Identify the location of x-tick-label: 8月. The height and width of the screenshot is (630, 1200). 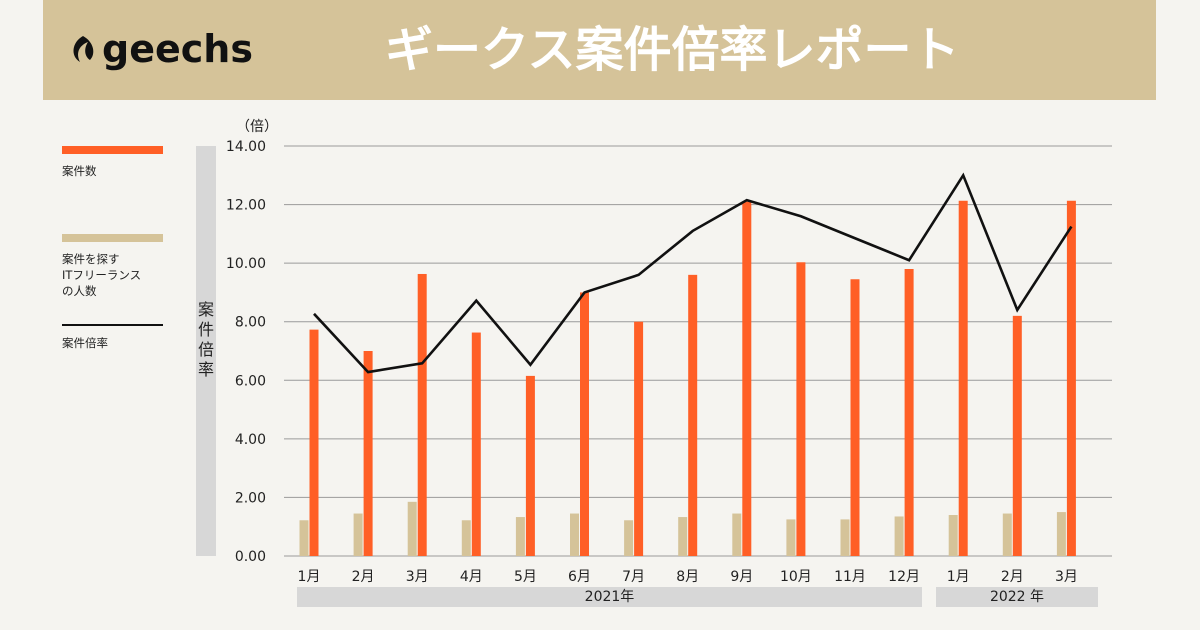
(687, 577).